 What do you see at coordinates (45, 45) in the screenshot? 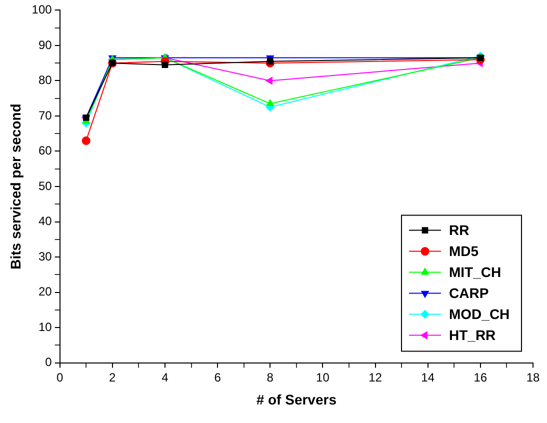
I see `y-tick-label: 90` at bounding box center [45, 45].